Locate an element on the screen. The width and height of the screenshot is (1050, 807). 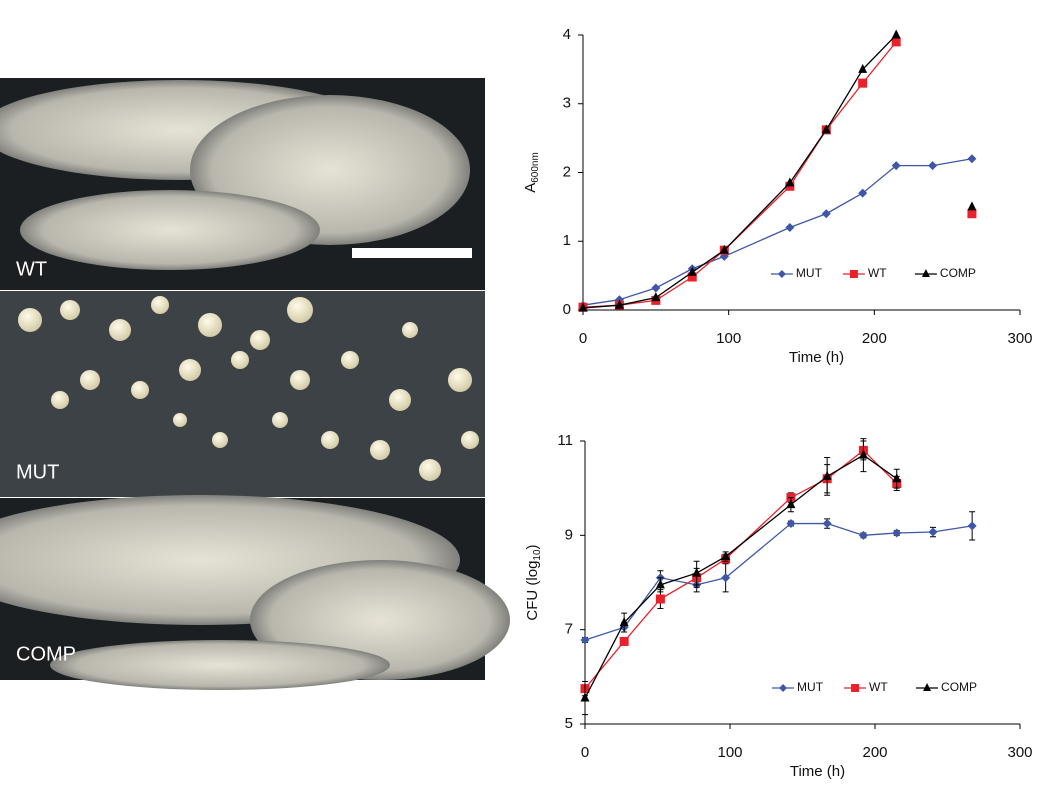
y-tick-label: 9 is located at coordinates (569, 534).